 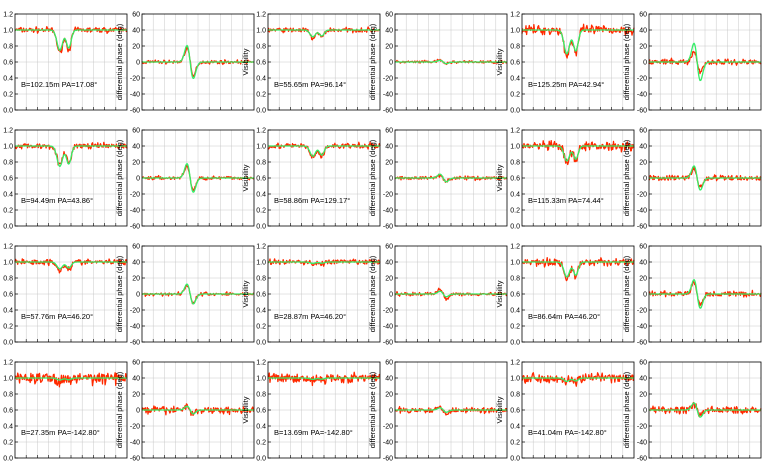 What do you see at coordinates (57, 200) in the screenshot?
I see `baseline-annotation: B=94.49m PA=43.86°` at bounding box center [57, 200].